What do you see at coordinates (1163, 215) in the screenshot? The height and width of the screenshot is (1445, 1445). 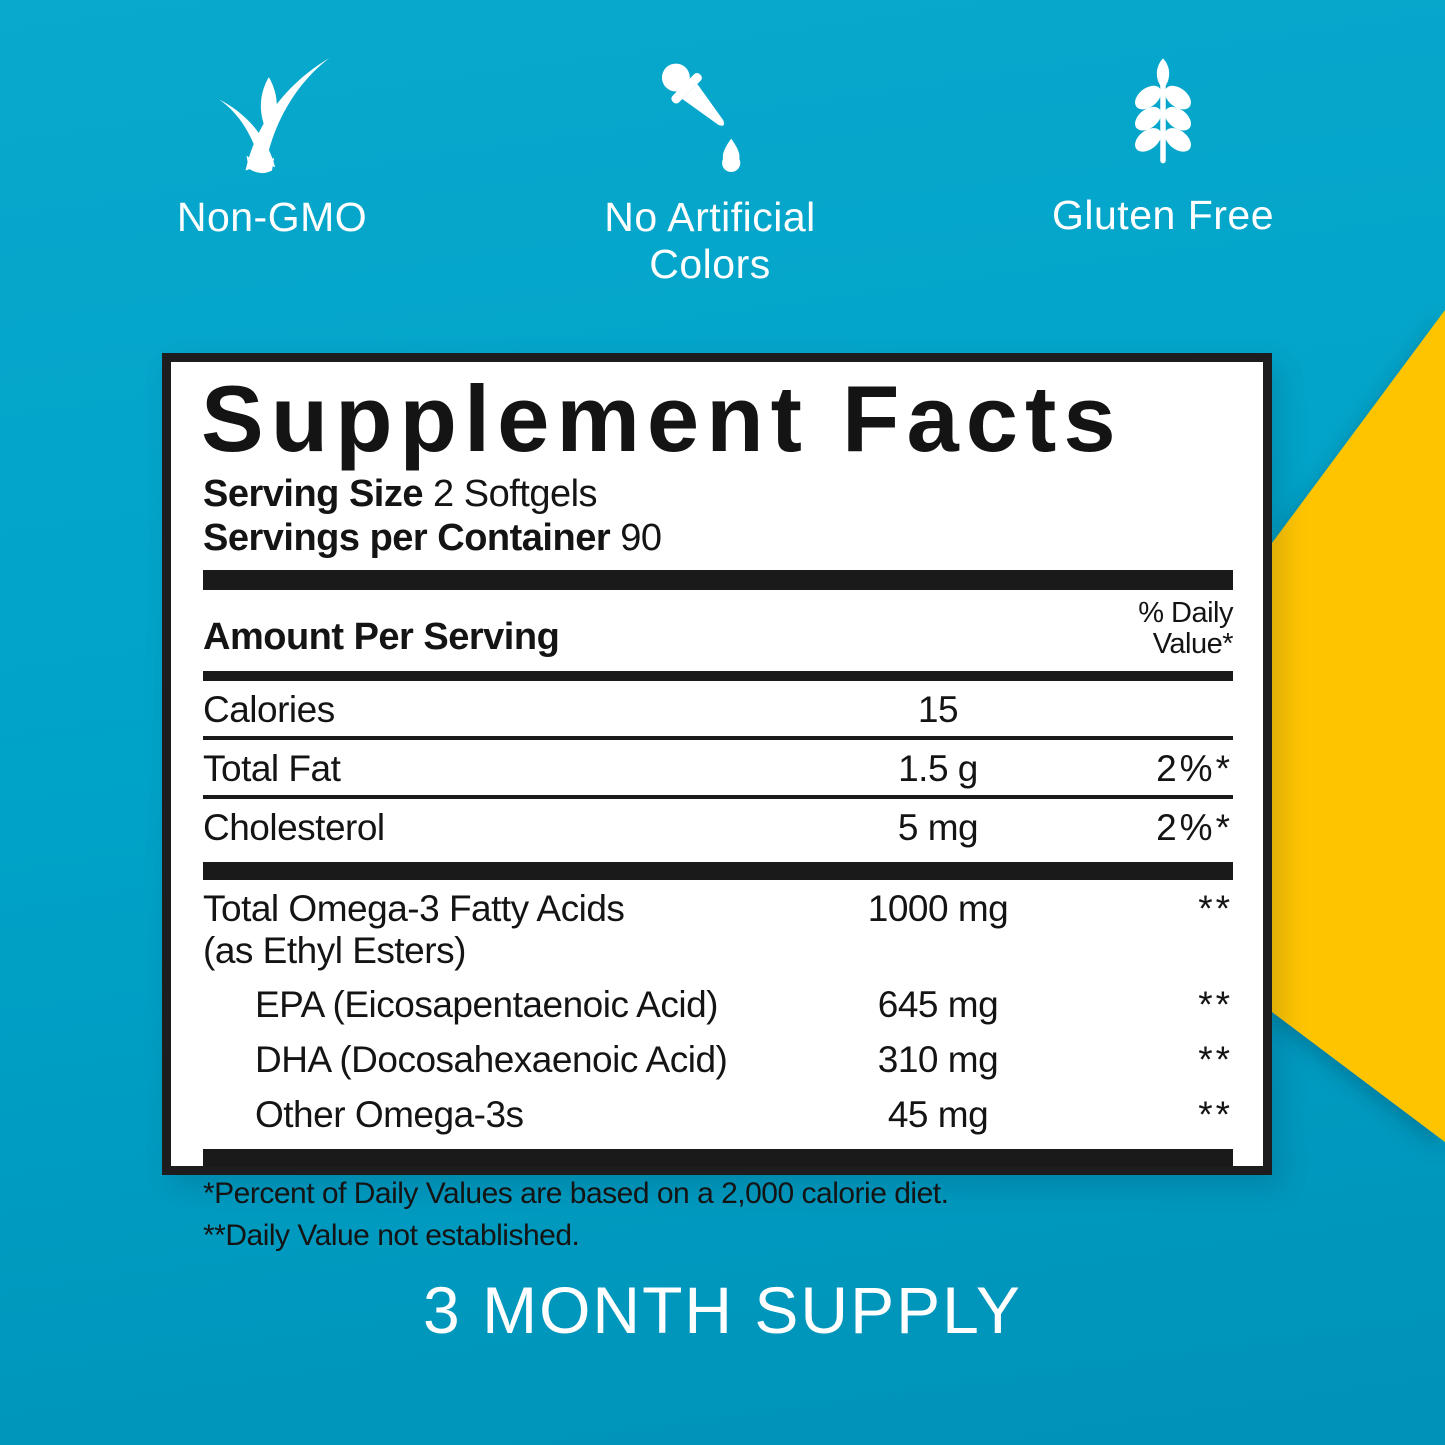 I see `badge-label: Gluten Free` at bounding box center [1163, 215].